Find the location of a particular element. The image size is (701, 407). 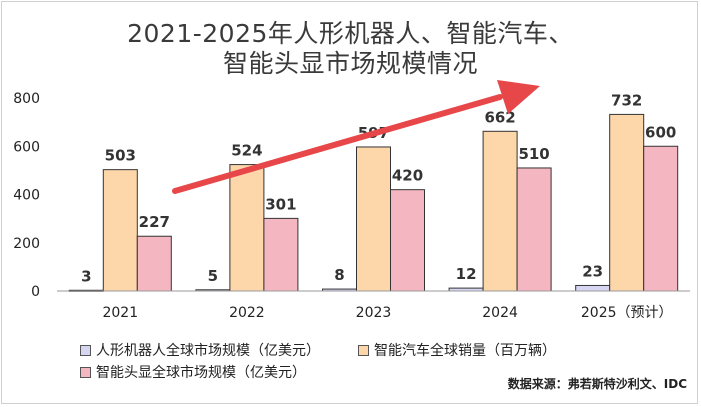

chart-title-line-2: 智能头显市场规模情况 is located at coordinates (350, 63).